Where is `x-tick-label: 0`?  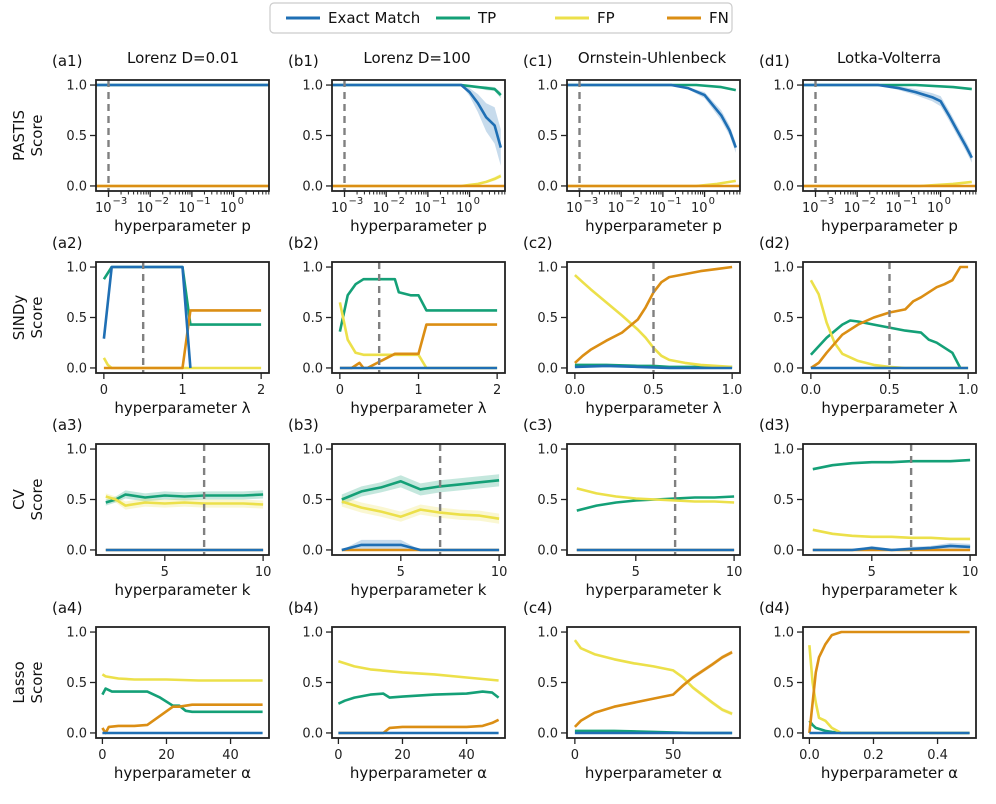 x-tick-label: 0 is located at coordinates (104, 390).